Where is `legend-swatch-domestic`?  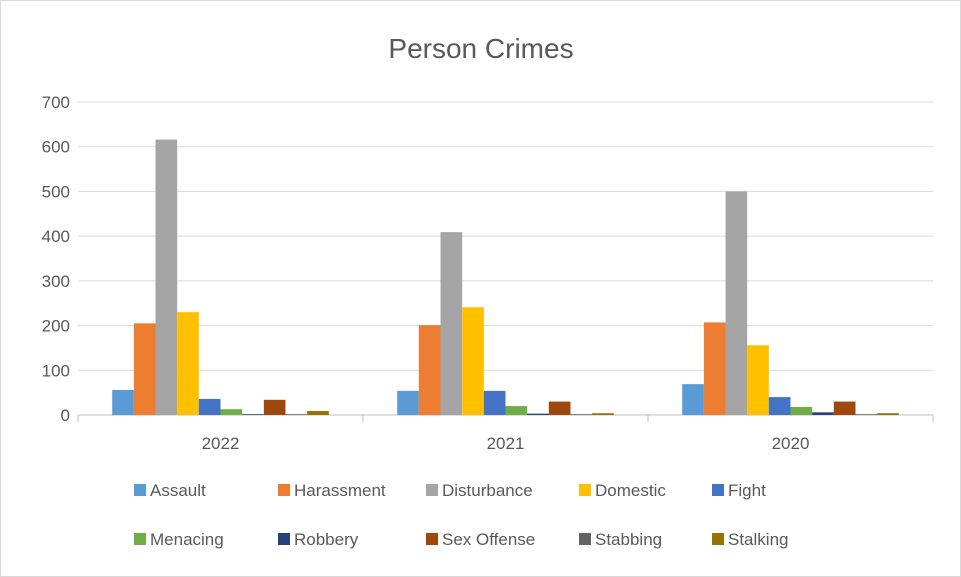 legend-swatch-domestic is located at coordinates (585, 490).